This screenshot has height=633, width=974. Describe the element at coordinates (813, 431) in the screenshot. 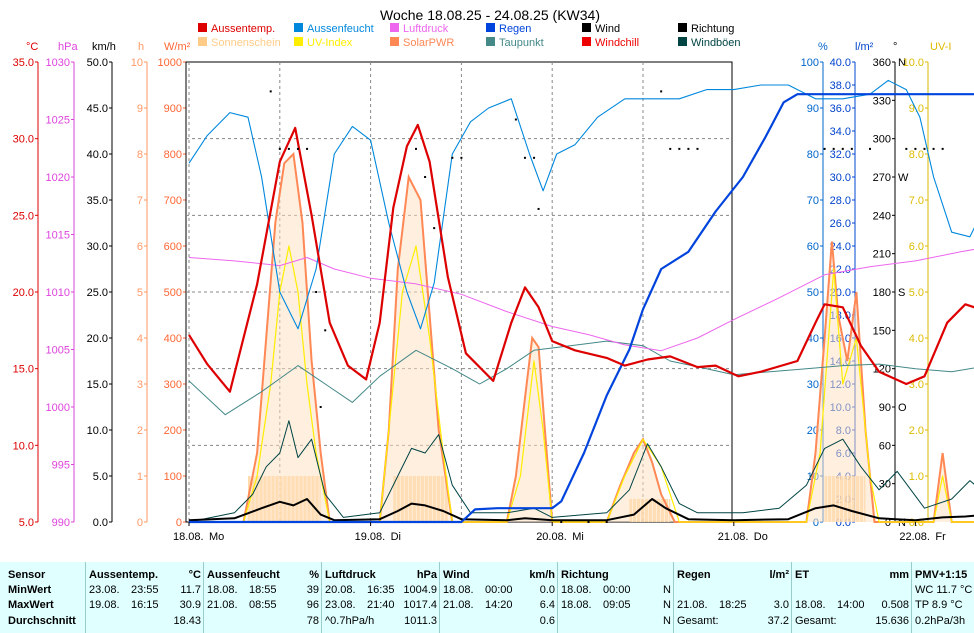

I see `axis-tick-label-: 20` at that location.